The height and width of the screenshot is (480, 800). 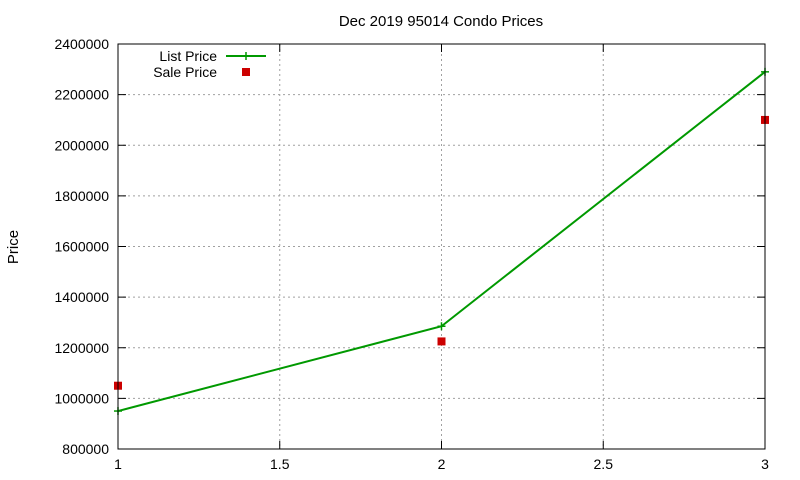 I want to click on legend-plus-marker, so click(x=246, y=56).